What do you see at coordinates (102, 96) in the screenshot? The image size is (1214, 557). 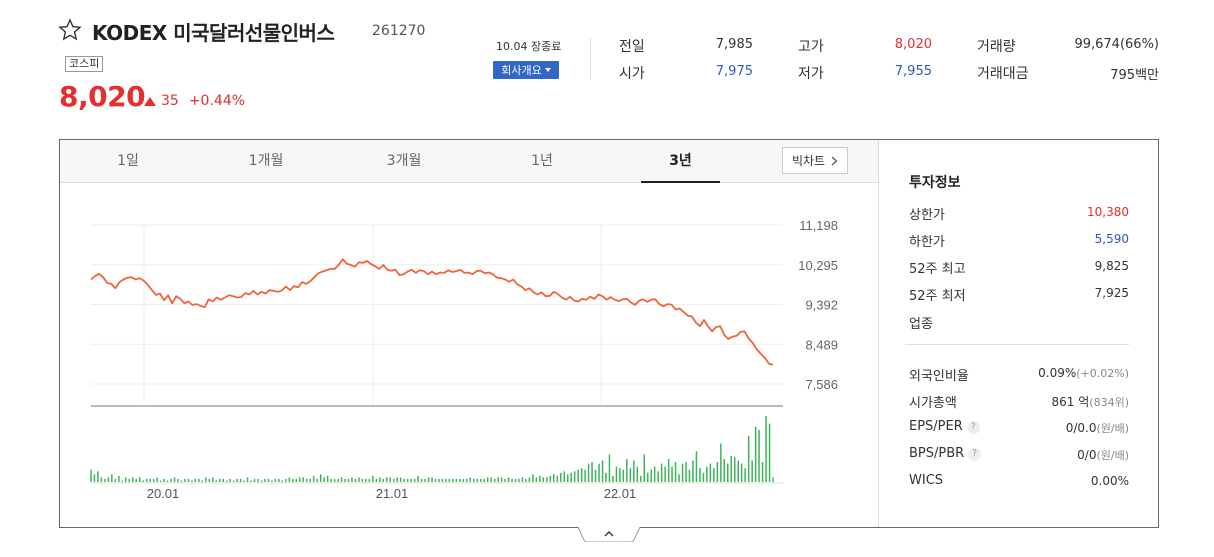 I see `current-price: 8,020` at bounding box center [102, 96].